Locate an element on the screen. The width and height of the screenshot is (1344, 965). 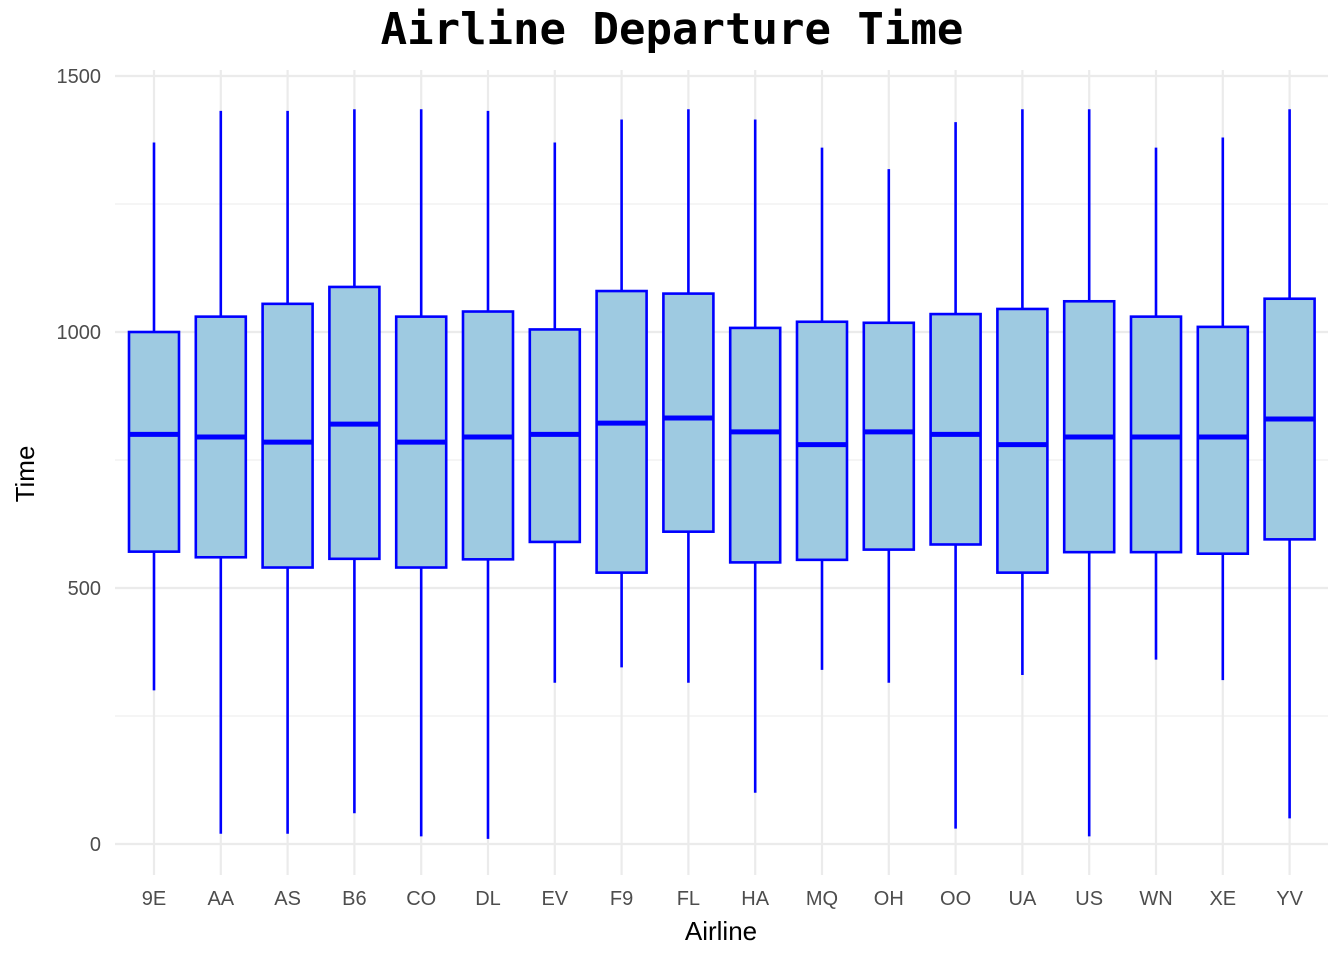
box-MQ is located at coordinates (822, 408).